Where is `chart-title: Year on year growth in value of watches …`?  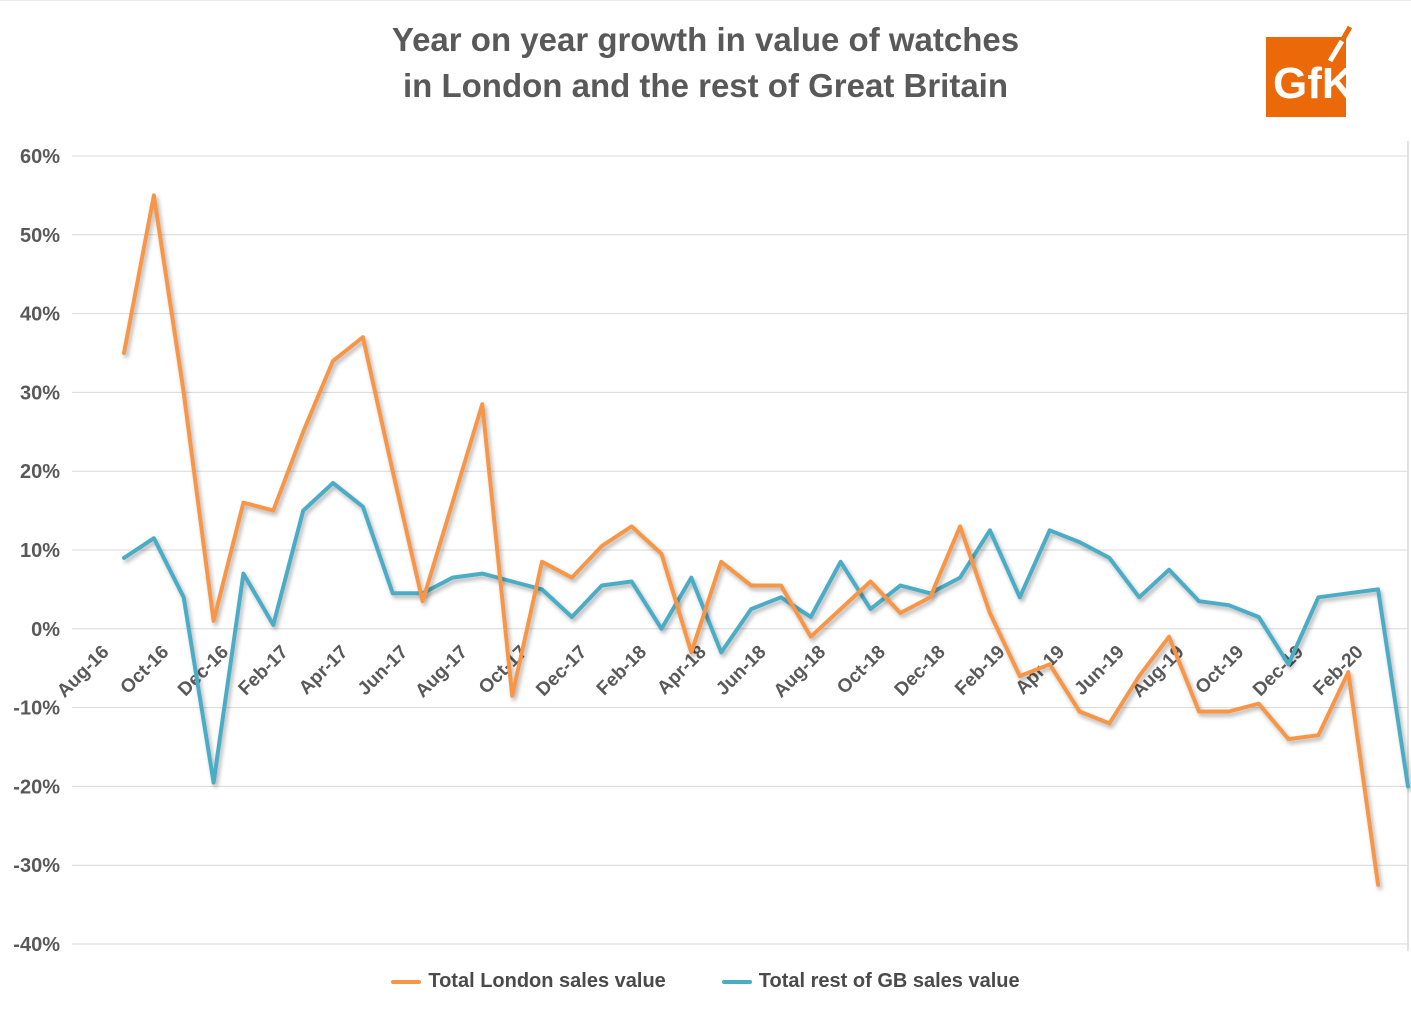
chart-title: Year on year growth in value of watches … is located at coordinates (705, 63).